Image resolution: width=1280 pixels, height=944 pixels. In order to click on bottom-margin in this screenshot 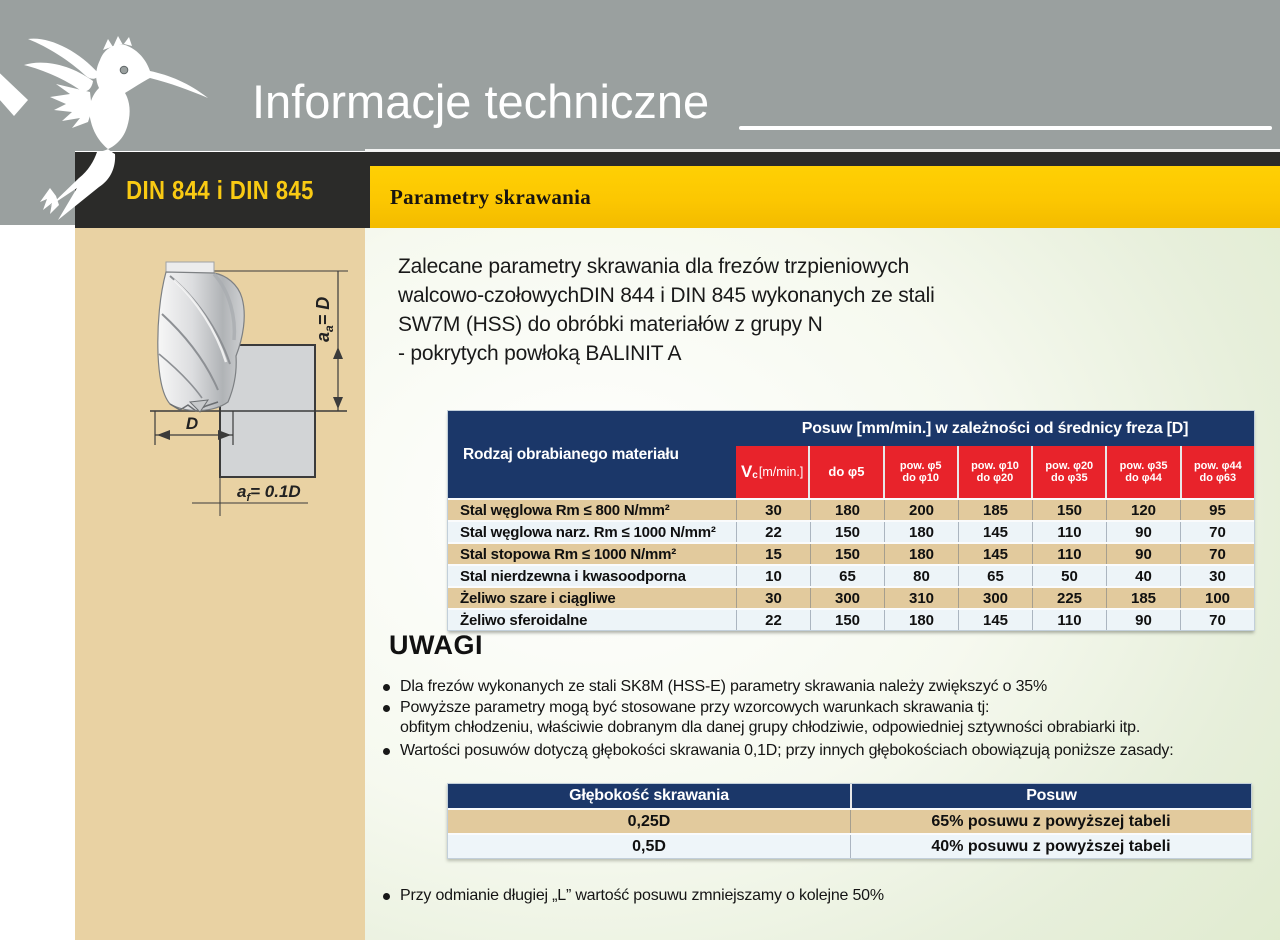, I will do `click(640, 942)`.